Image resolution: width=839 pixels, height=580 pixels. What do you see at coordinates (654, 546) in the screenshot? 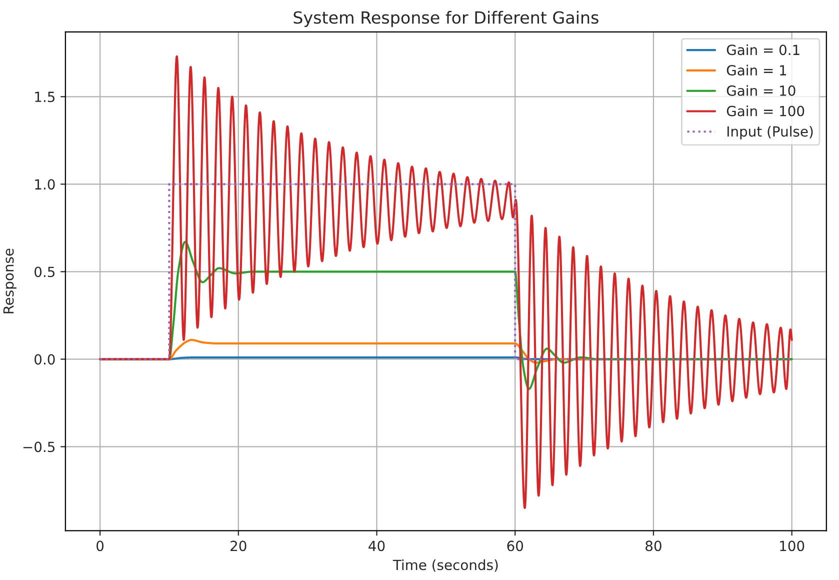
I see `x-tick-label: 80` at bounding box center [654, 546].